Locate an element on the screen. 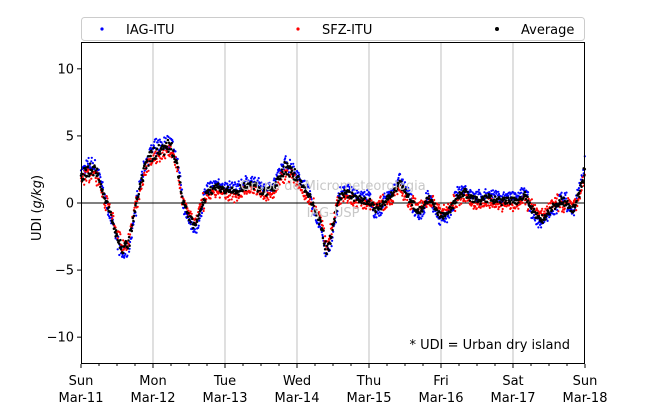  x-tick-weekday: Sun is located at coordinates (585, 381).